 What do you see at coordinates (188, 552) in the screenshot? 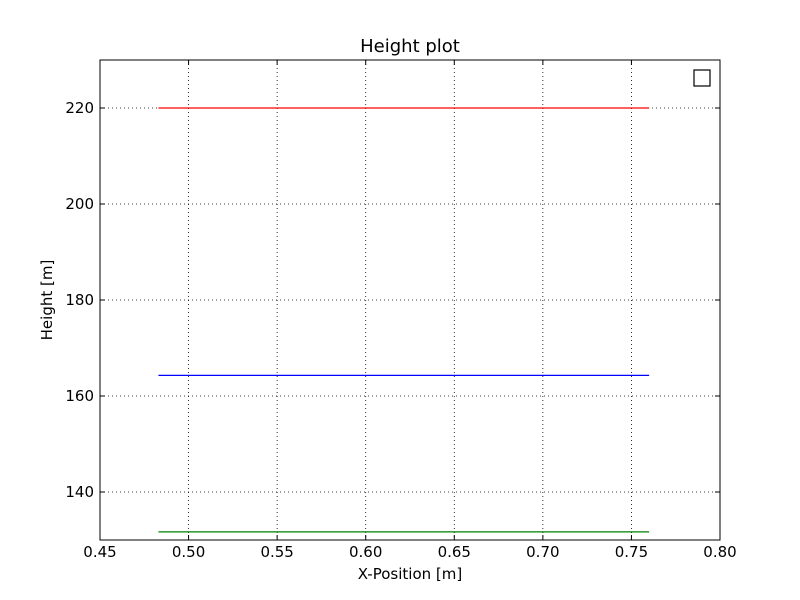
I see `x-tick-label: 0.50` at bounding box center [188, 552].